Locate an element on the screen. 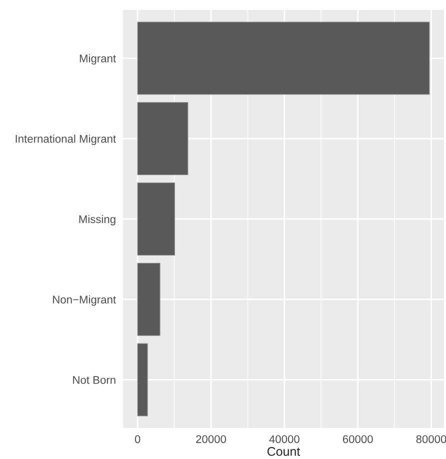  y-tick-label: International Migrant is located at coordinates (66, 139).